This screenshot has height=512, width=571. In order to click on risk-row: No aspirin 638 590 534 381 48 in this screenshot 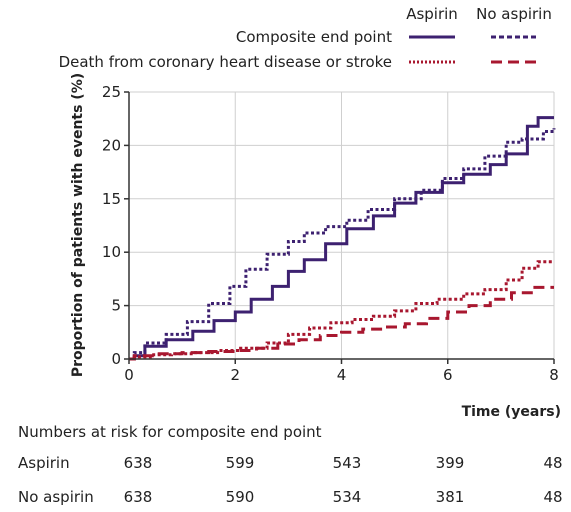, I will do `click(285, 498)`.